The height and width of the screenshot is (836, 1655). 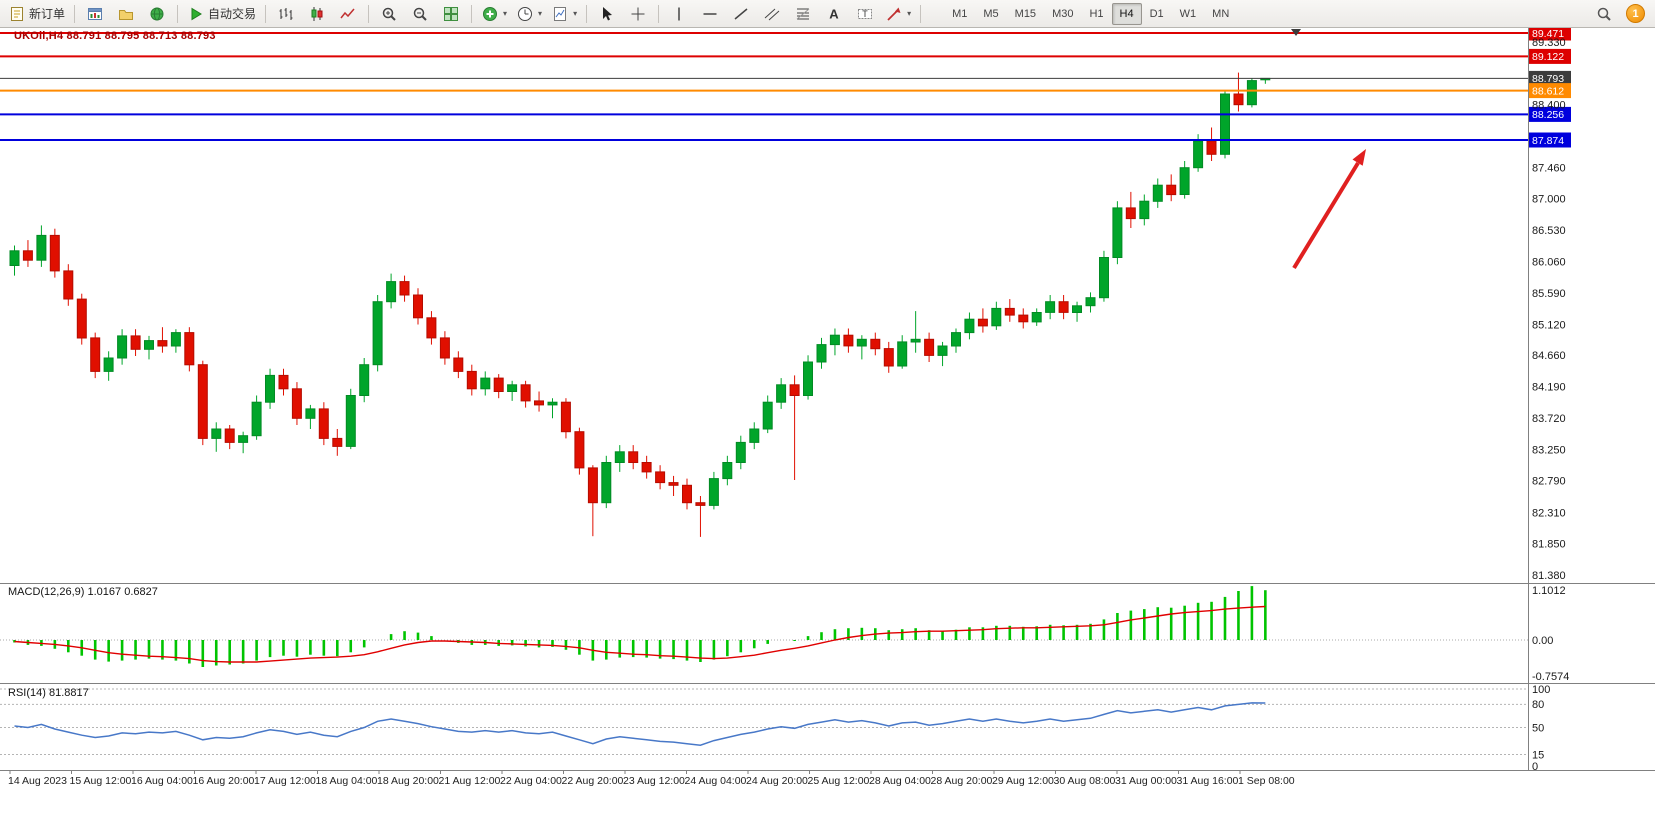 I want to click on toolbar-right-cluster: 1, so click(x=1620, y=14).